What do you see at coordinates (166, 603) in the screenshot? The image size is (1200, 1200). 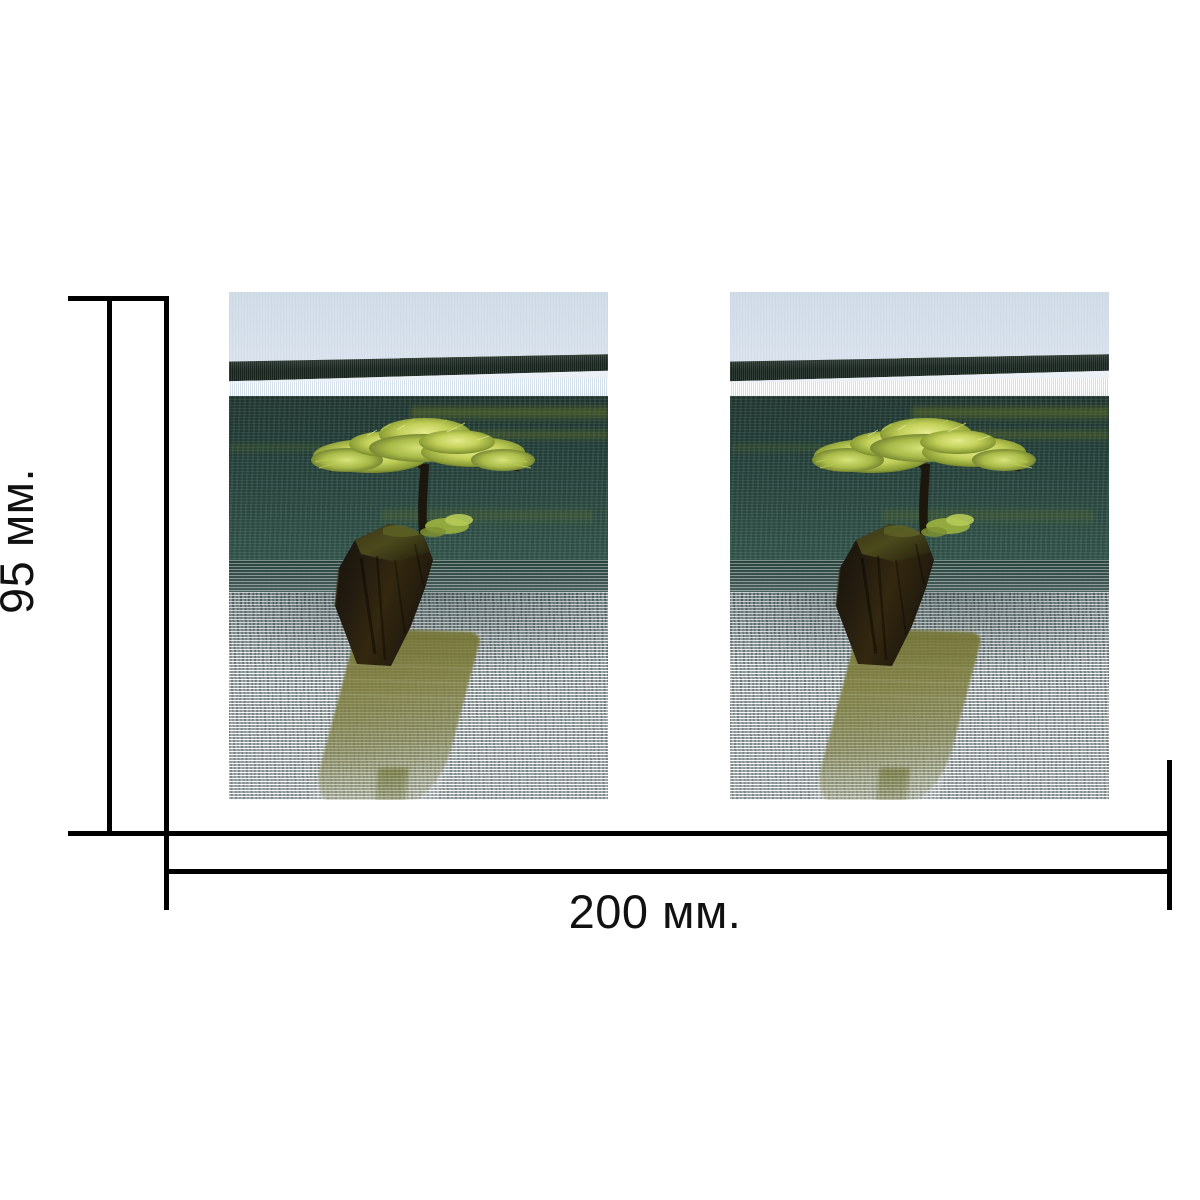 I see `left-extension-line` at bounding box center [166, 603].